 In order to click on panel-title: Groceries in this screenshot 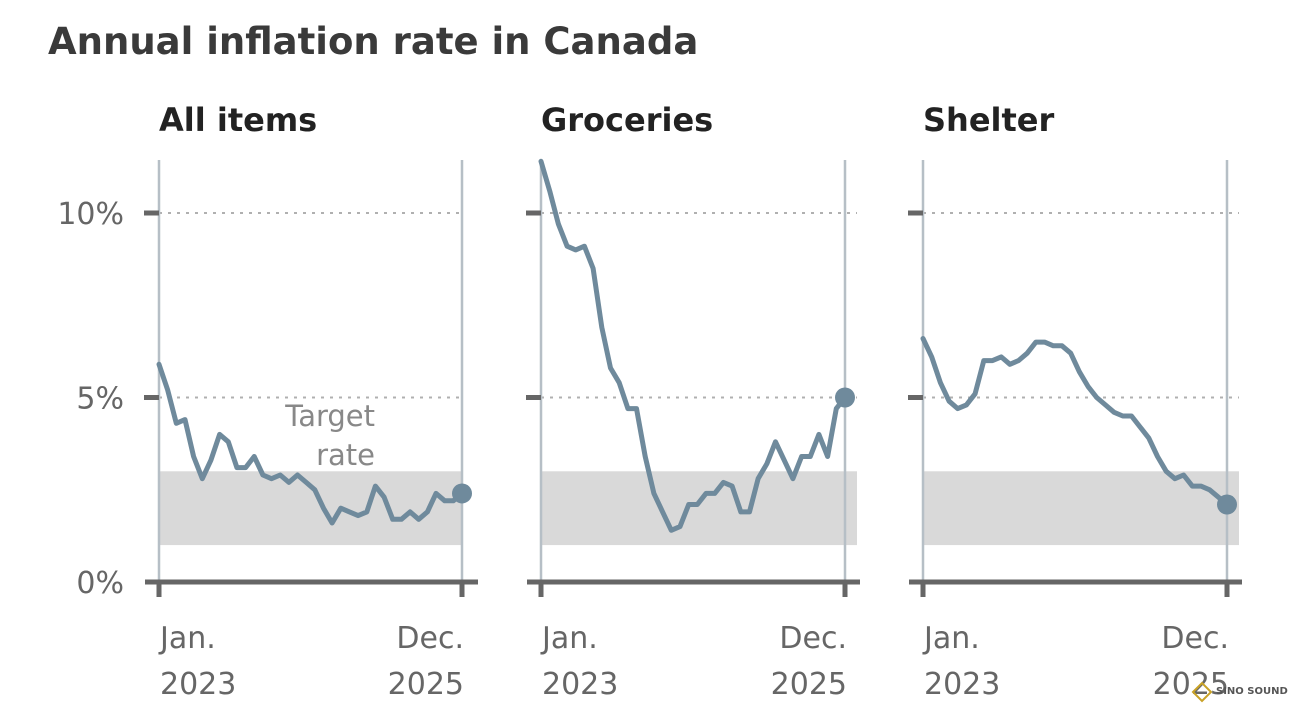, I will do `click(627, 120)`.